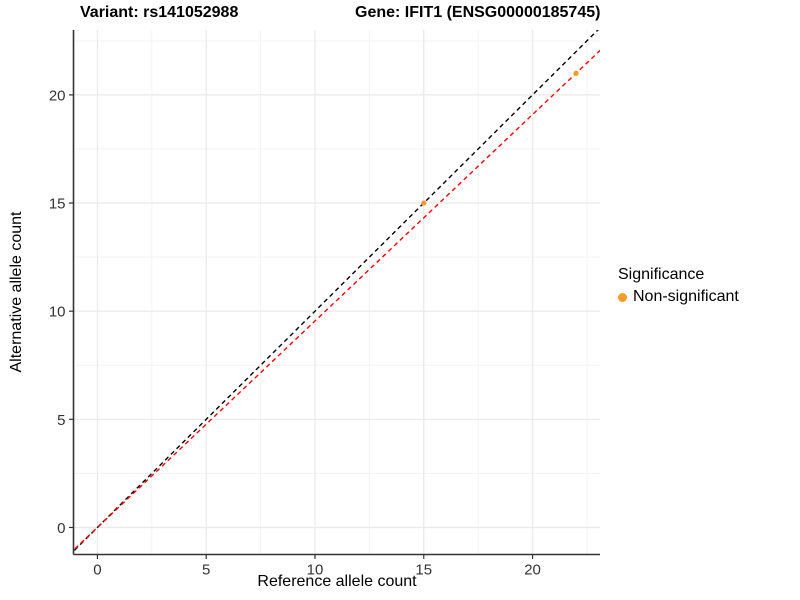 This screenshot has width=800, height=600. Describe the element at coordinates (622, 297) in the screenshot. I see `orange-point-icon` at that location.